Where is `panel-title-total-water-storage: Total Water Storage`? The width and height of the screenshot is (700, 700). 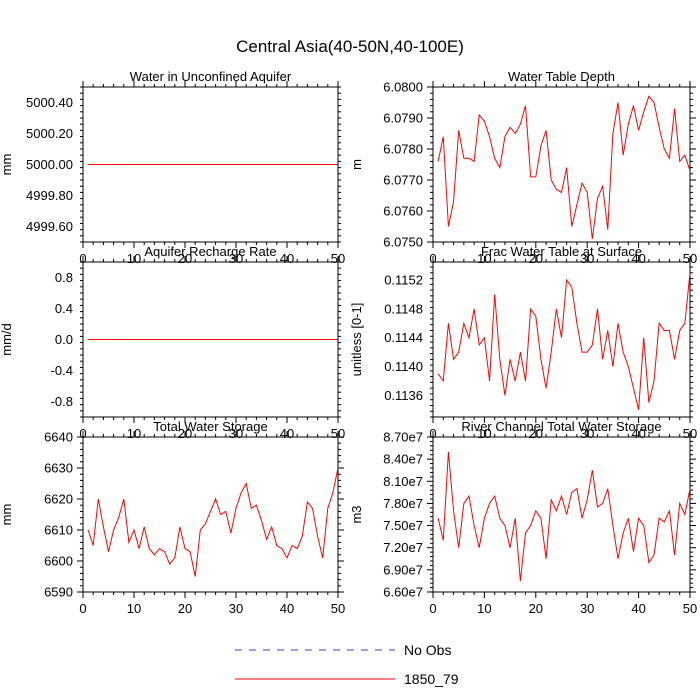 panel-title-total-water-storage: Total Water Storage is located at coordinates (210, 426).